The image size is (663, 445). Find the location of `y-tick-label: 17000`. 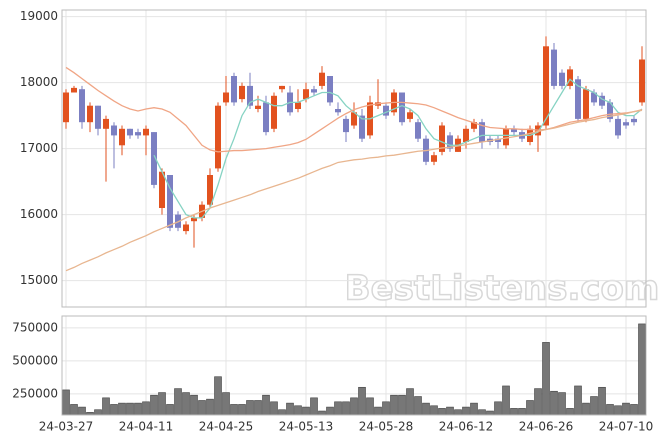

y-tick-label: 17000 is located at coordinates (39, 148).